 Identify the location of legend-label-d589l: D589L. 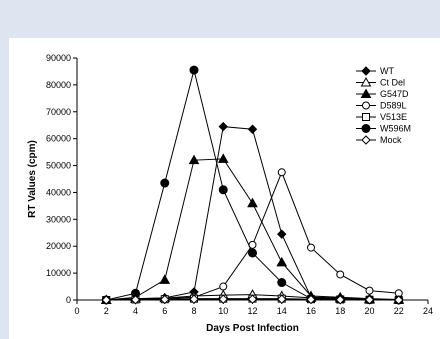
(393, 106).